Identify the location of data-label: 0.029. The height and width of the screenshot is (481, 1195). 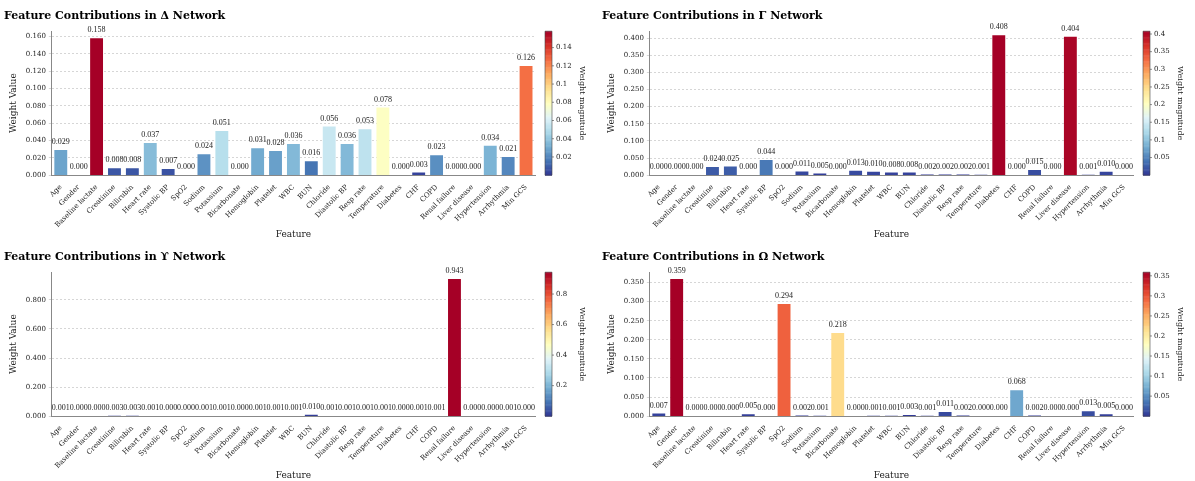
(60, 142).